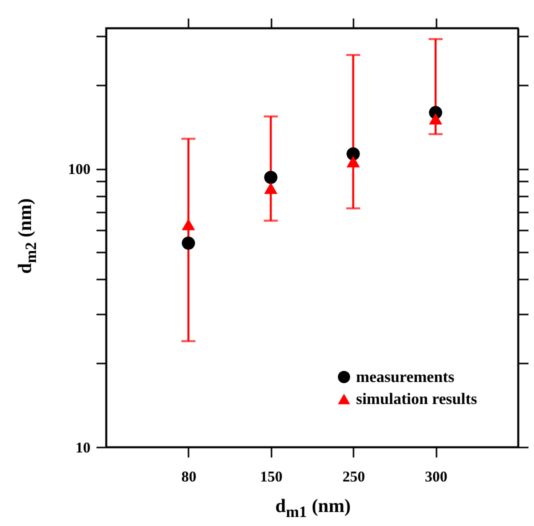  What do you see at coordinates (436, 478) in the screenshot?
I see `x-tick-label: 300` at bounding box center [436, 478].